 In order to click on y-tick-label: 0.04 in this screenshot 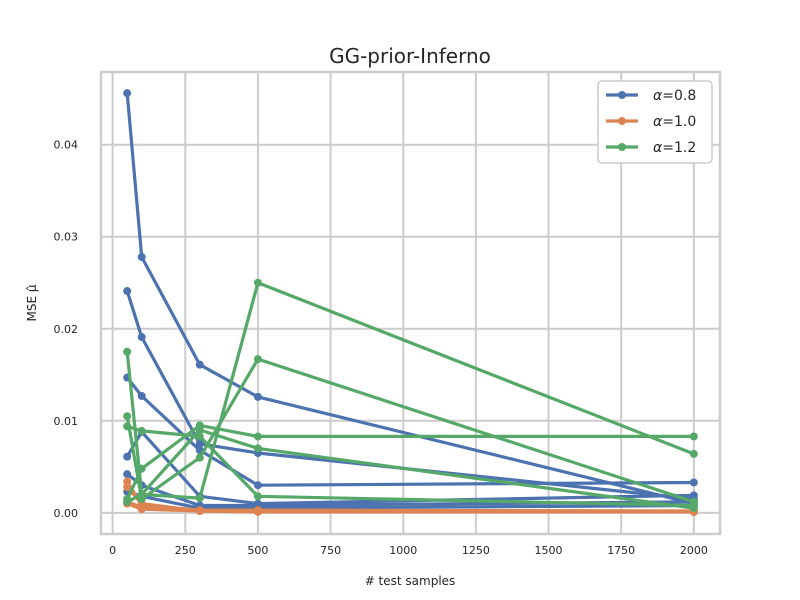, I will do `click(66, 145)`.